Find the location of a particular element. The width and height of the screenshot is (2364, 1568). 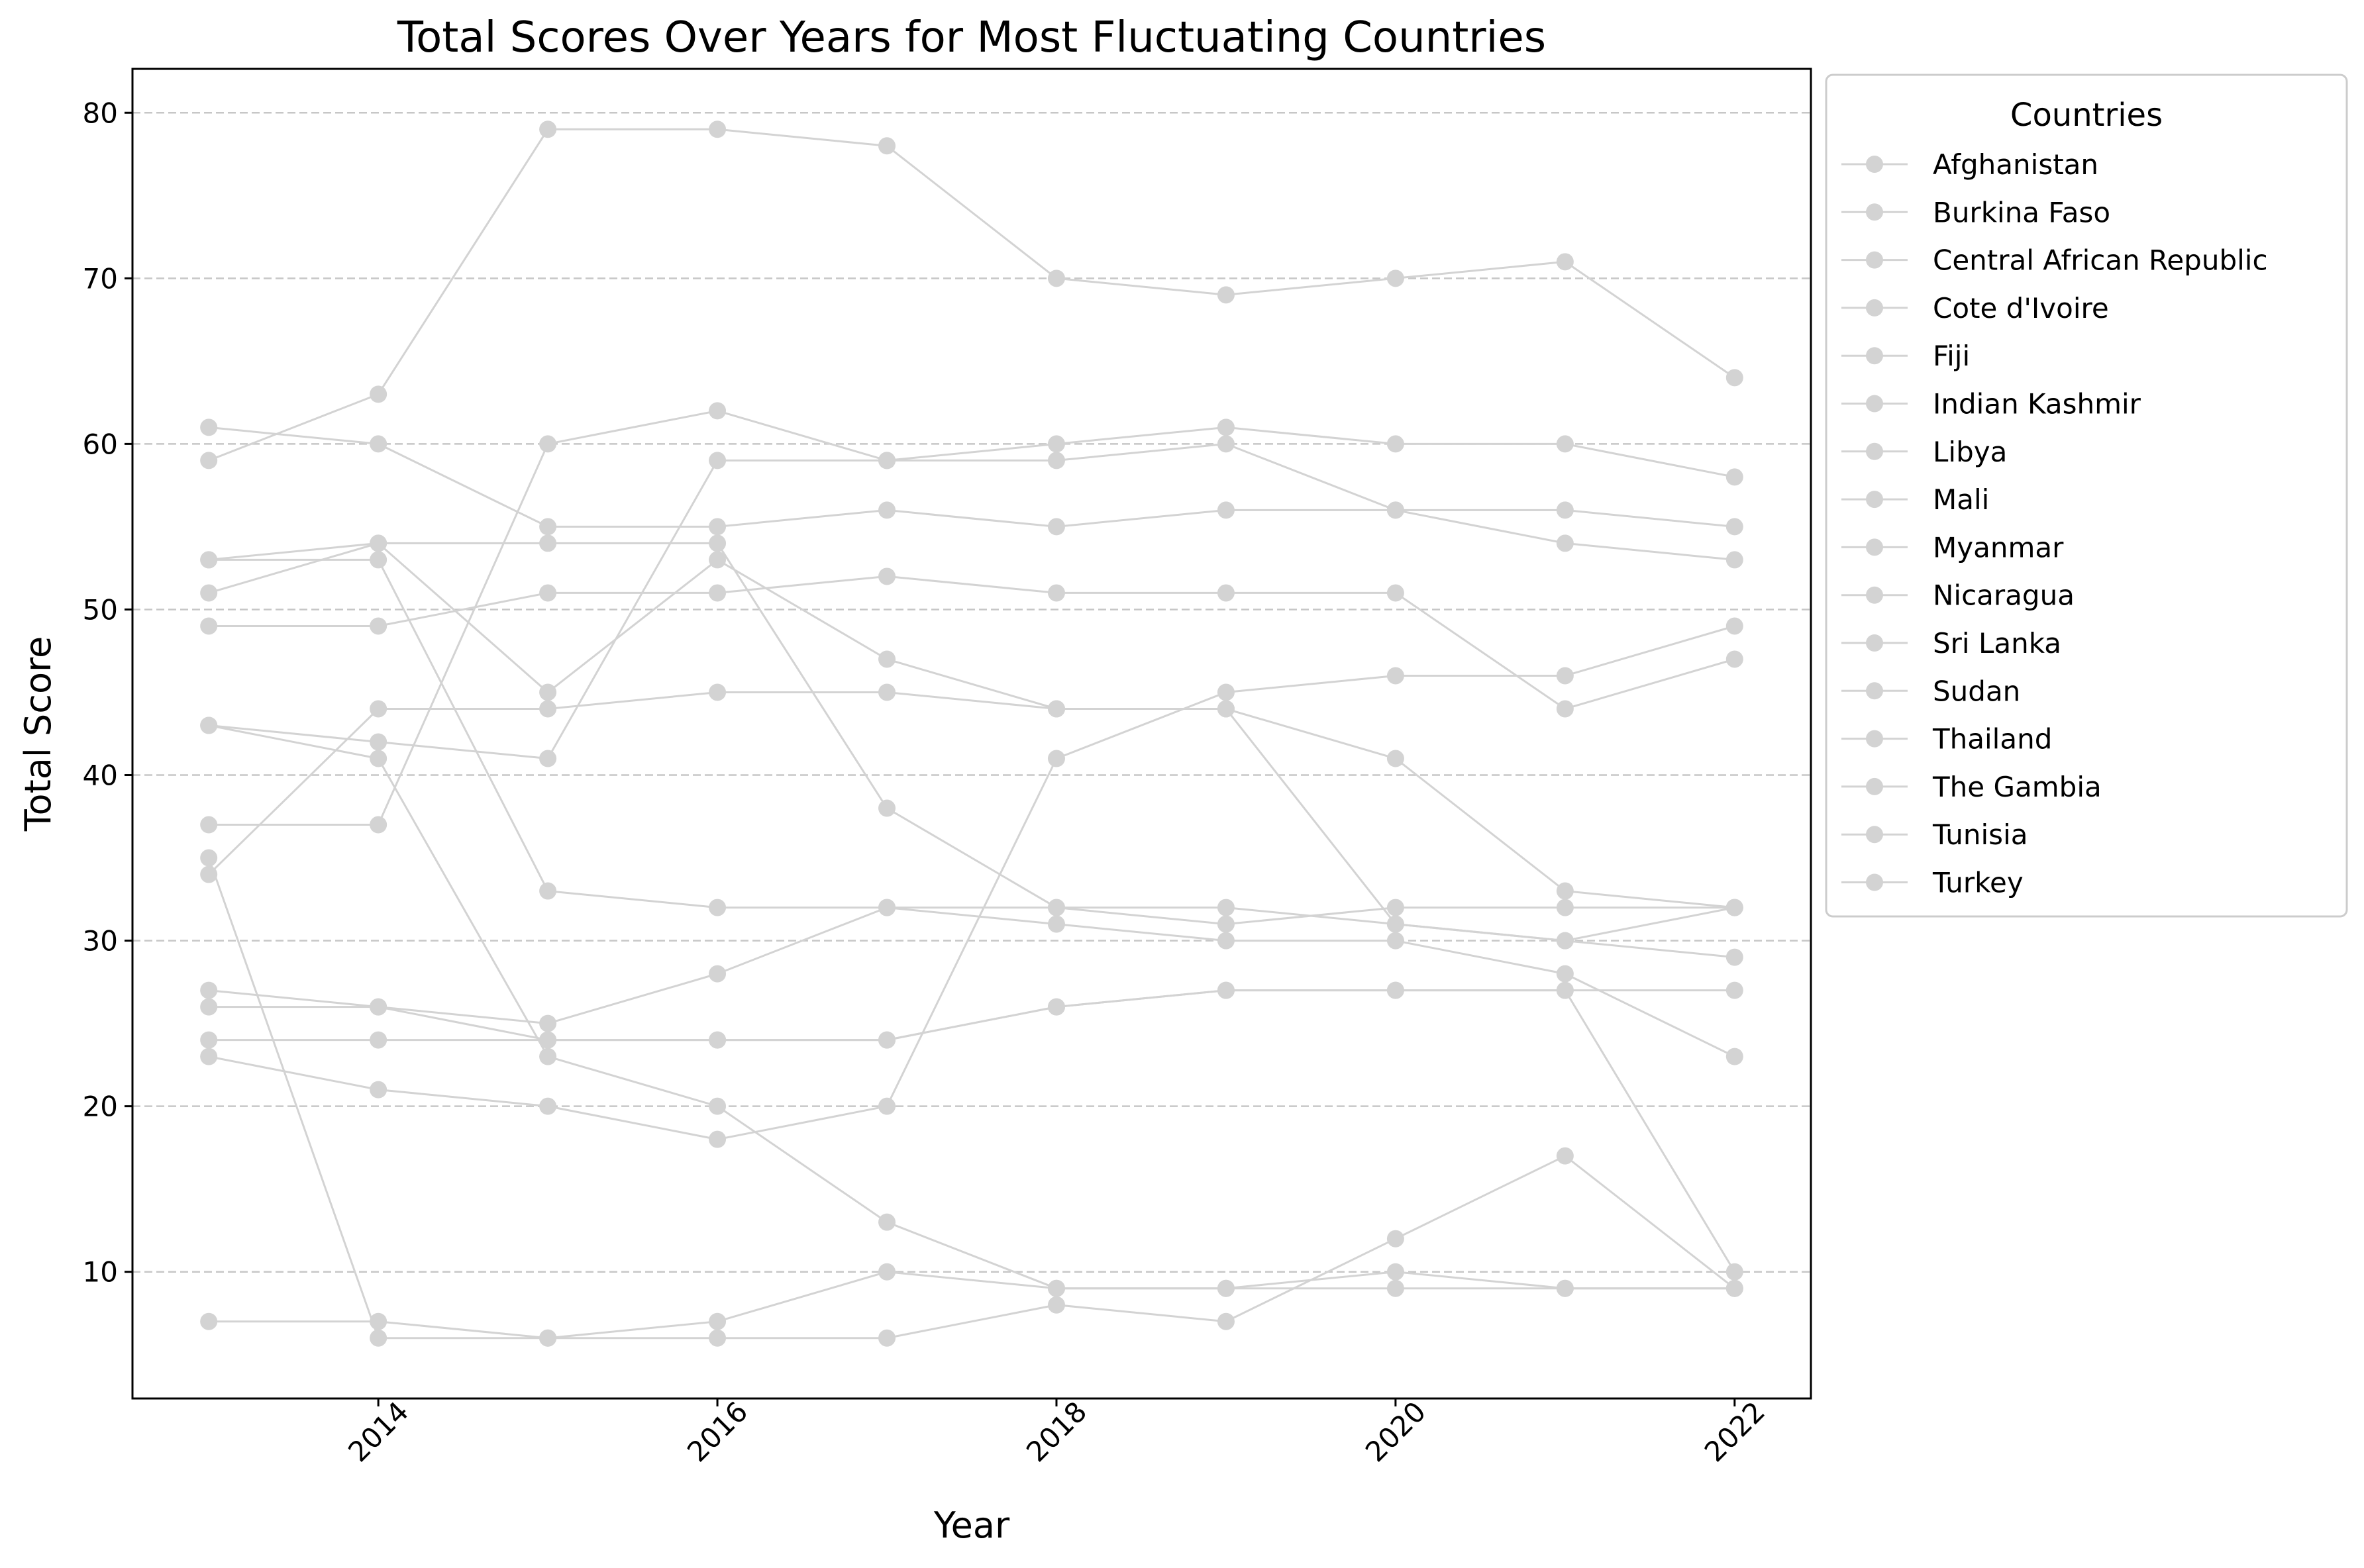

legend-label: Fiji is located at coordinates (1952, 356).